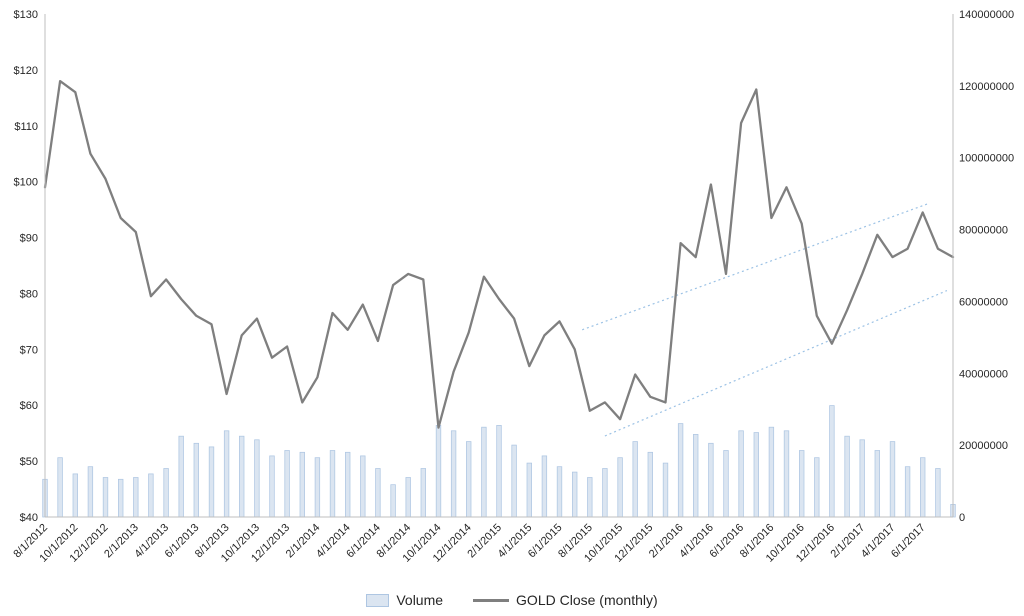 The image size is (1024, 616). Describe the element at coordinates (983, 374) in the screenshot. I see `right-axis-tick-label: 40000000` at that location.